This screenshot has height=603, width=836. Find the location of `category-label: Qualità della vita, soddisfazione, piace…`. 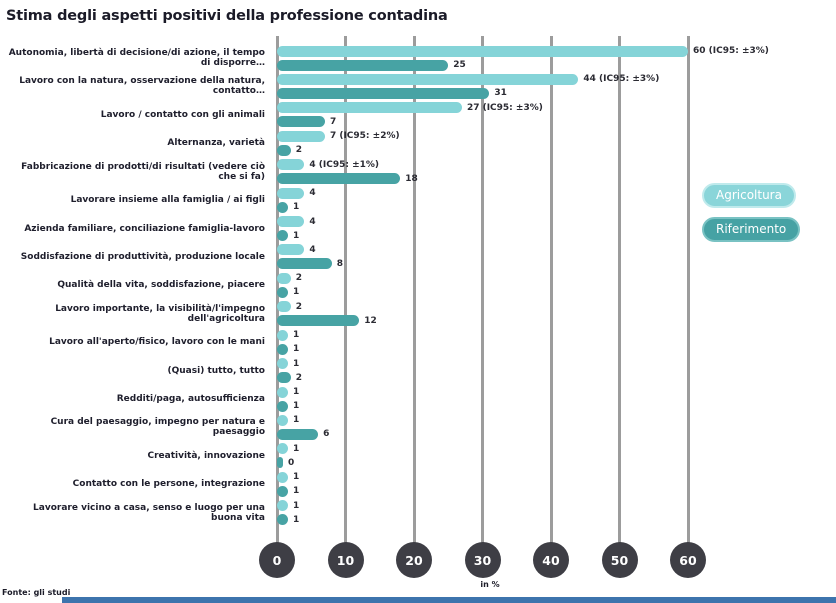

category-label: Qualità della vita, soddisfazione, piace… is located at coordinates (161, 285).